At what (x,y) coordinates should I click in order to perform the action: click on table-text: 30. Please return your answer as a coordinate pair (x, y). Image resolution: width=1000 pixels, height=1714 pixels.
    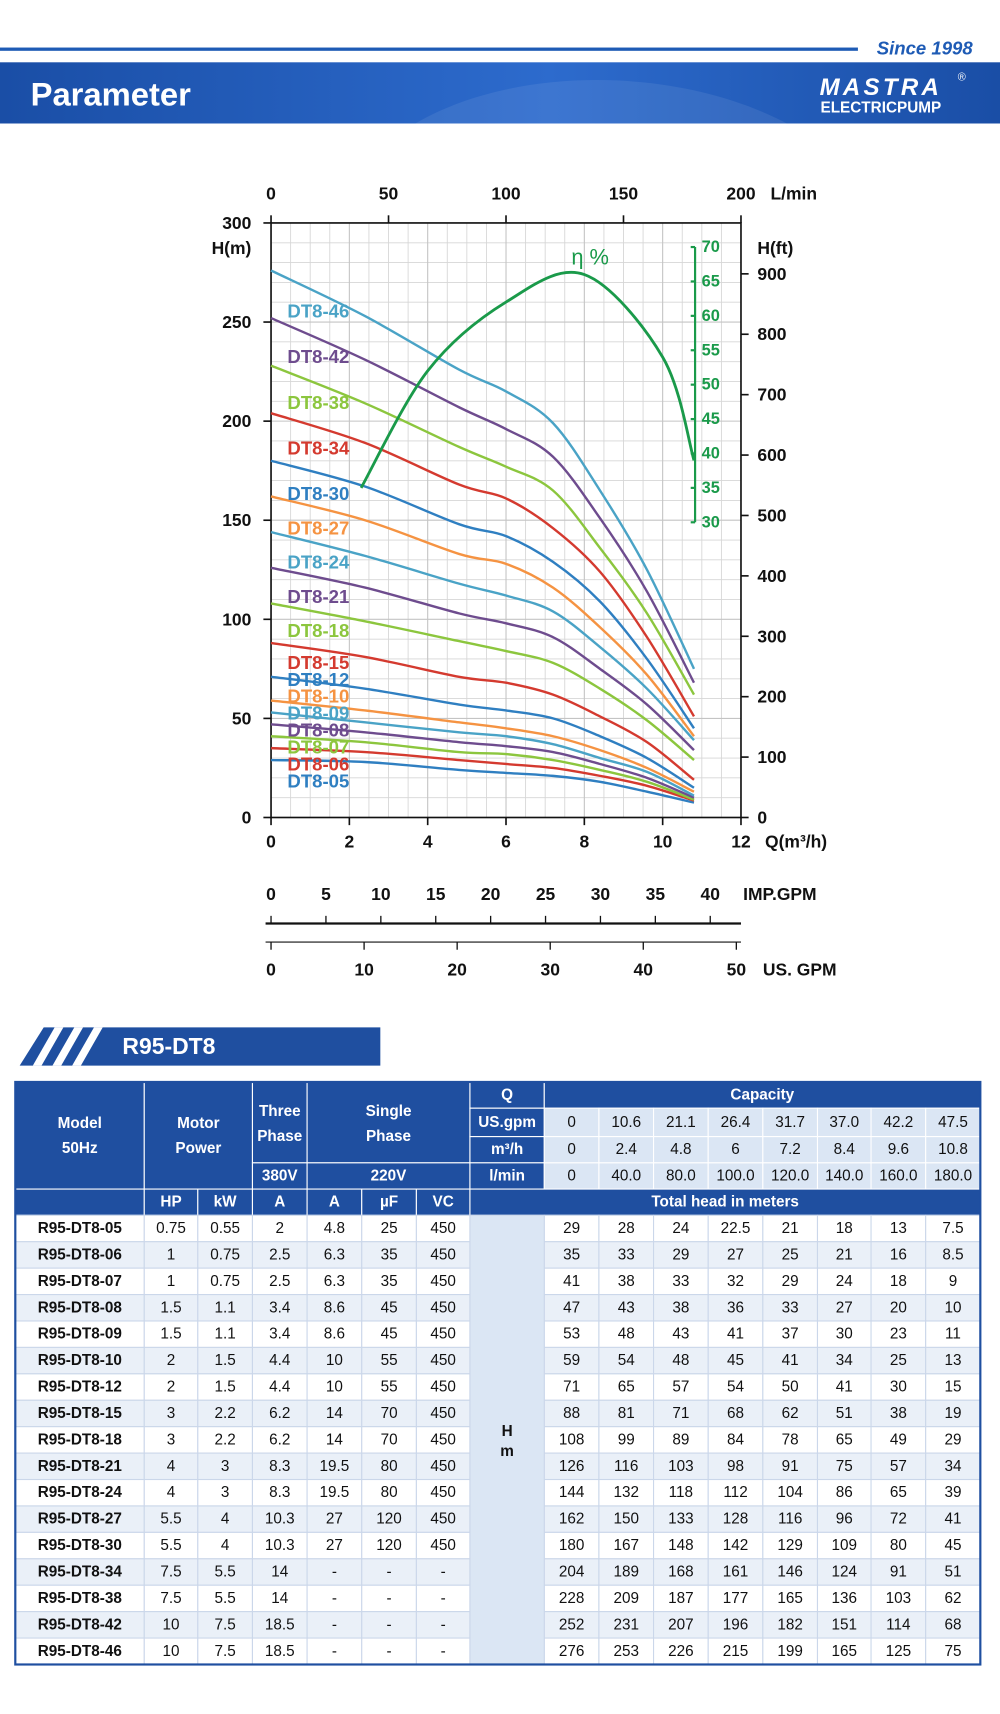
    Looking at the image, I should click on (844, 1334).